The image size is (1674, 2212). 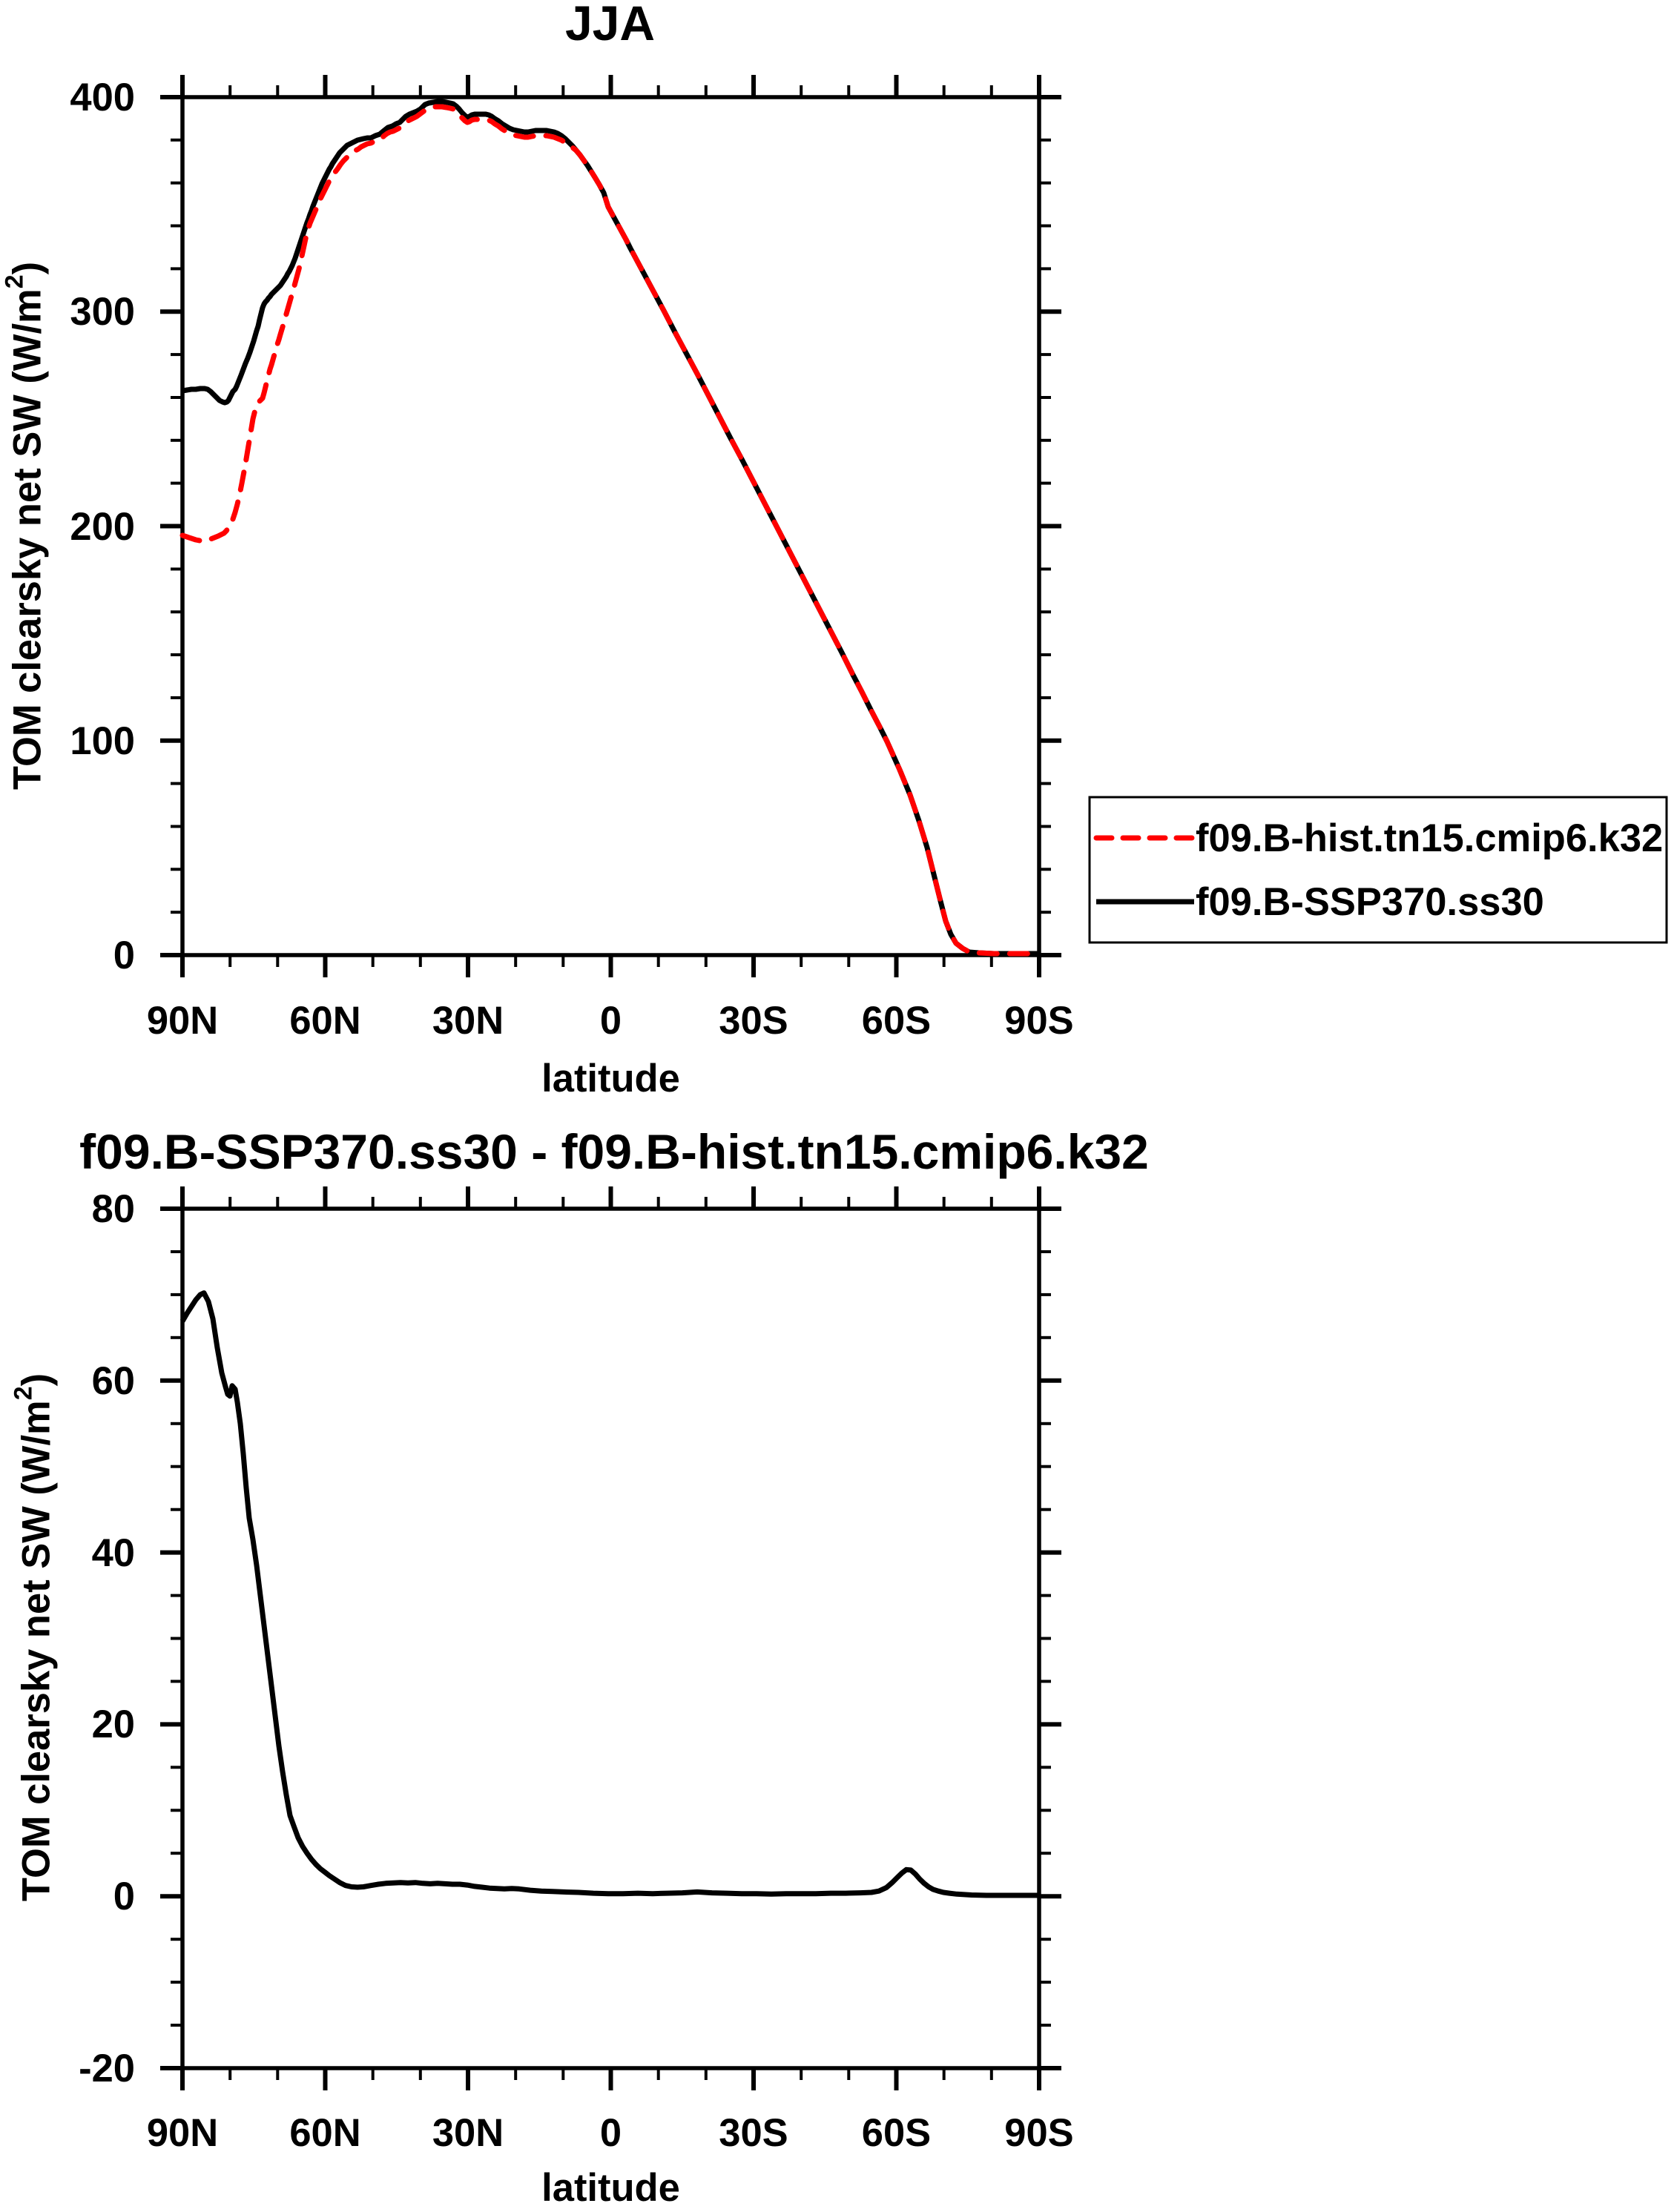 What do you see at coordinates (113, 1724) in the screenshot?
I see `svg-text: 20` at bounding box center [113, 1724].